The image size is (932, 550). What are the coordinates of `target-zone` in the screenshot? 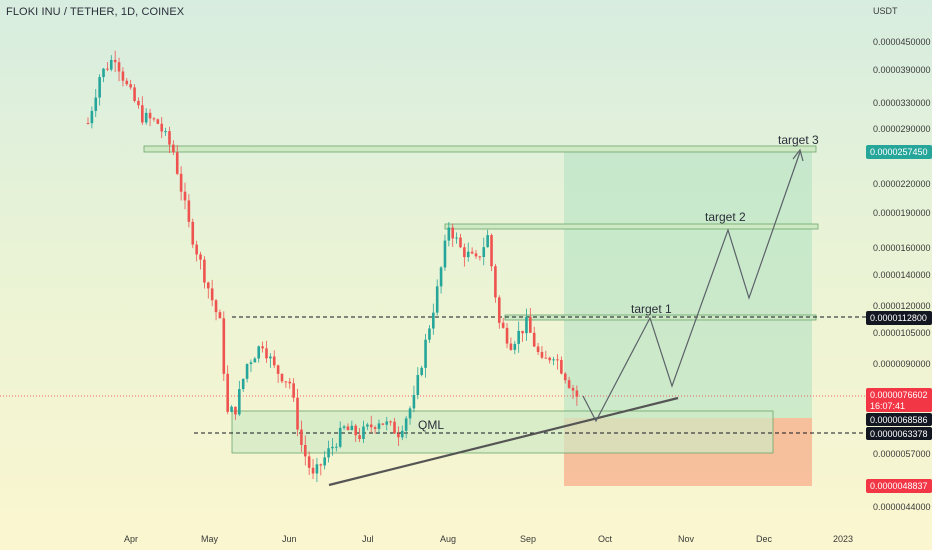 It's located at (688, 285).